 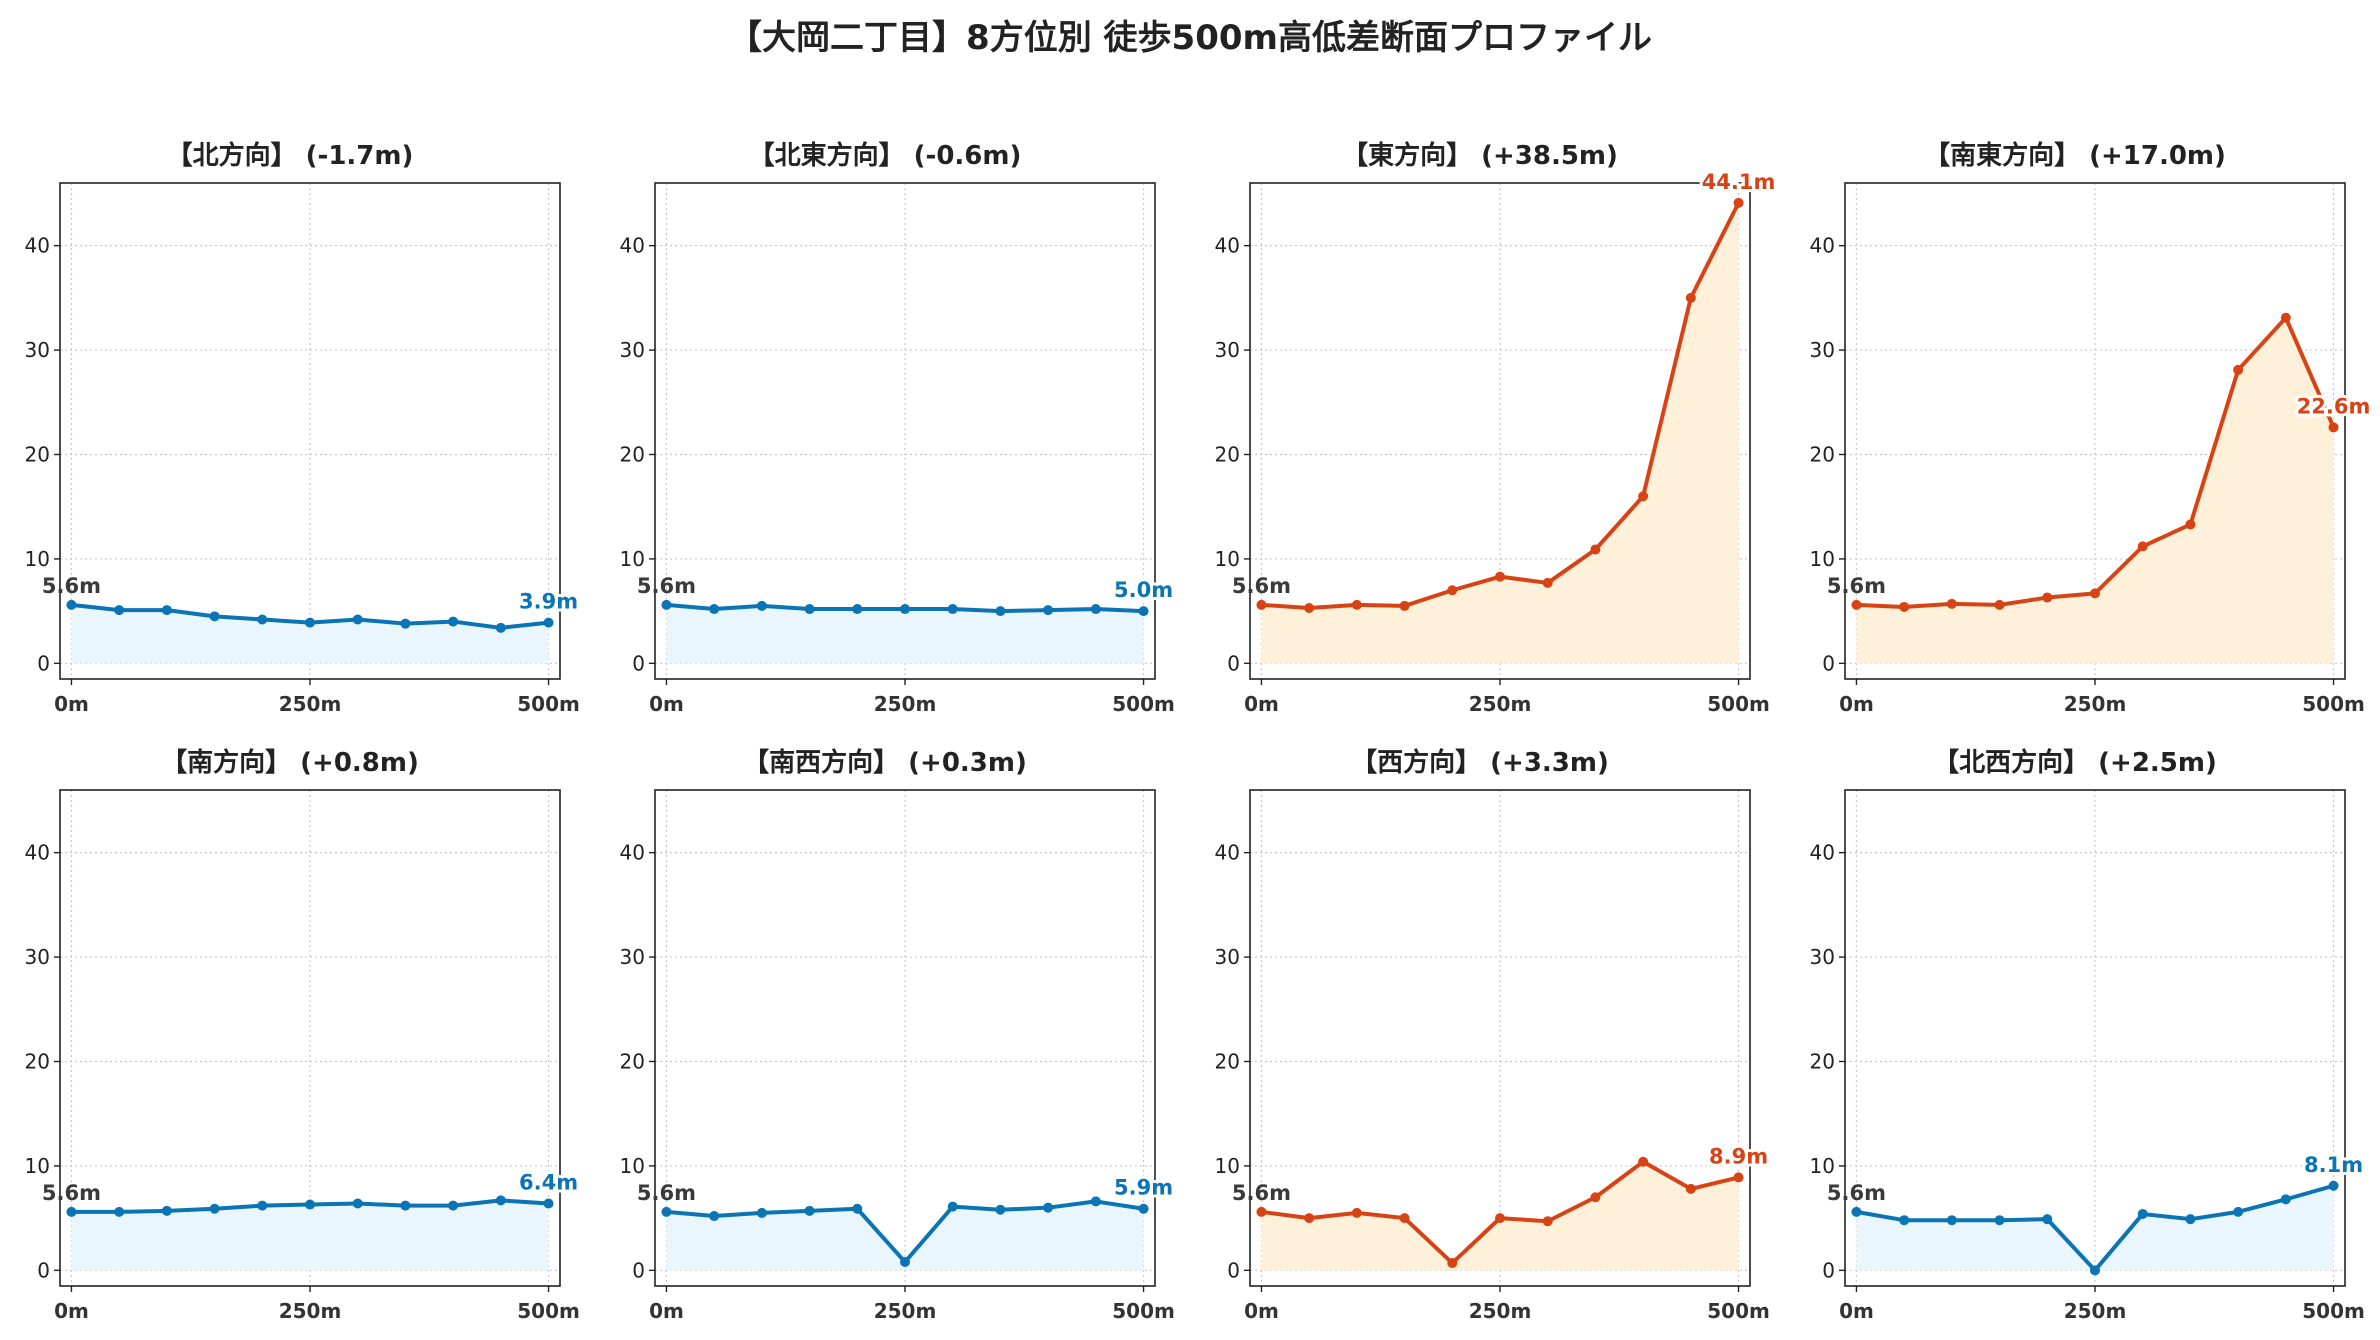 What do you see at coordinates (2075, 156) in the screenshot?
I see `panel-title: 【南東方向】 (+17.0m)` at bounding box center [2075, 156].